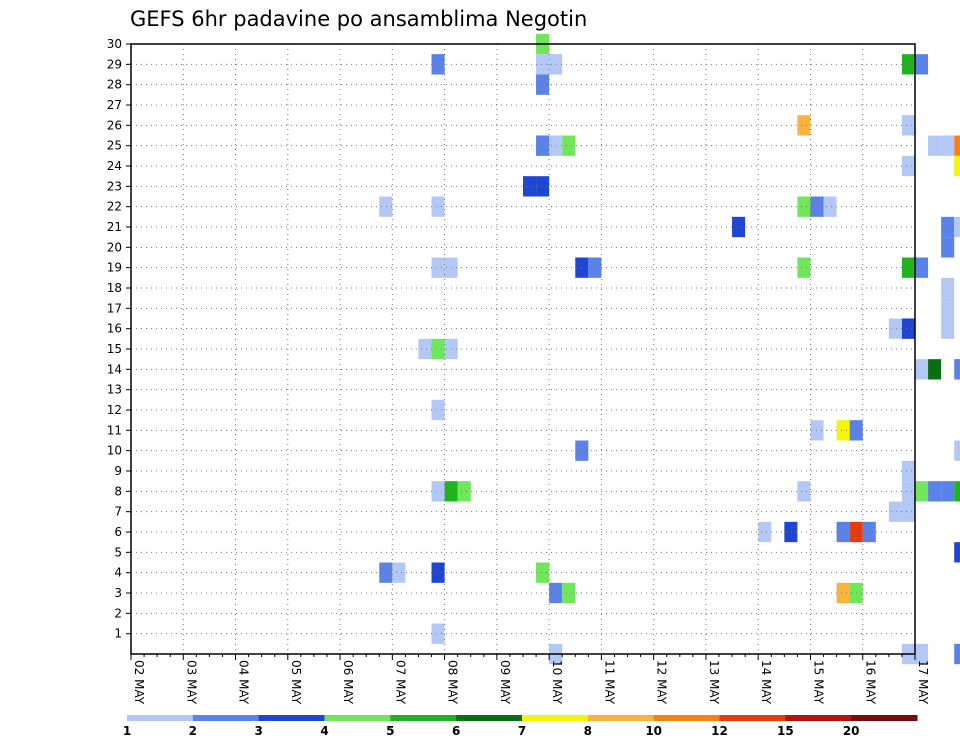  I want to click on y-tick-label: 29, so click(114, 64).